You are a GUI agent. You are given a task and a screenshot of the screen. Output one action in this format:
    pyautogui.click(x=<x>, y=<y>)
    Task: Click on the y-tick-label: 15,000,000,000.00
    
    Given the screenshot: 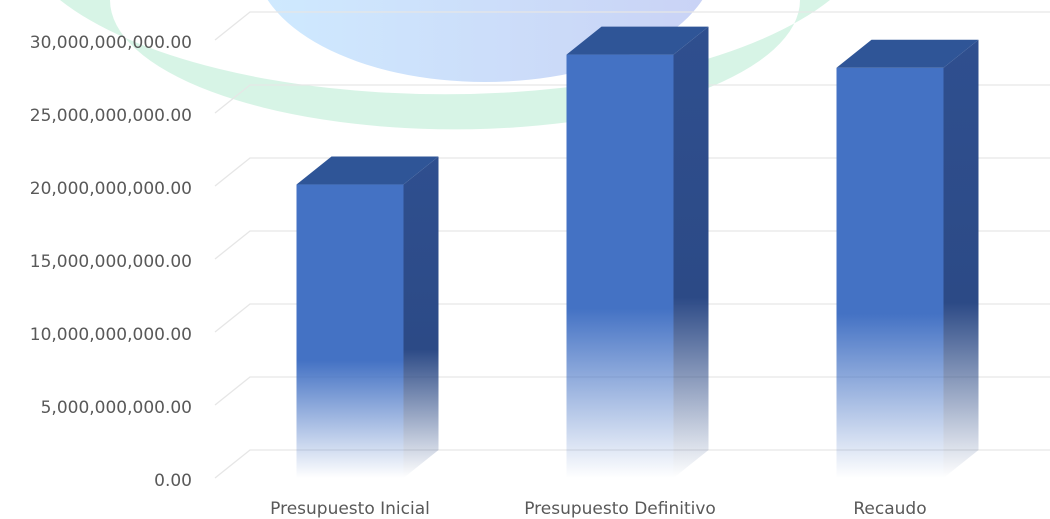 What is the action you would take?
    pyautogui.click(x=111, y=262)
    